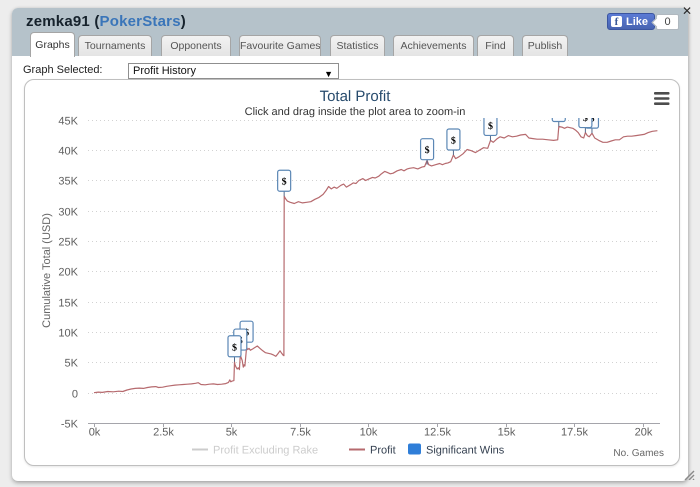  I want to click on legend-swatch-square, so click(414, 449).